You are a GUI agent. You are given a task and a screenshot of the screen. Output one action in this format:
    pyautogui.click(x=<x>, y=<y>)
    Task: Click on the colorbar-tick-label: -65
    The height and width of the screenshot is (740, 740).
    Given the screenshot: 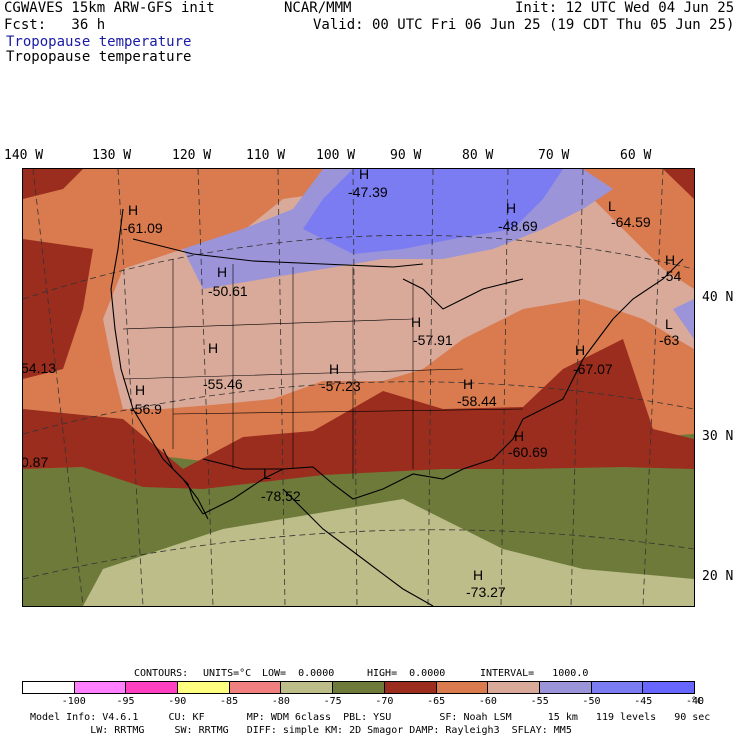 What is the action you would take?
    pyautogui.click(x=436, y=701)
    